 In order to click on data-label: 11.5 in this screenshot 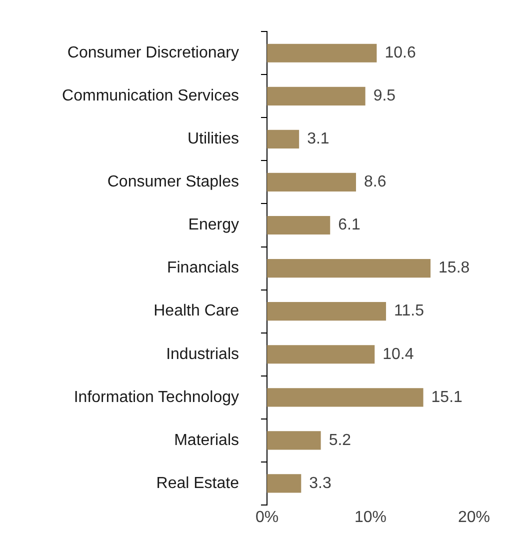, I will do `click(409, 311)`.